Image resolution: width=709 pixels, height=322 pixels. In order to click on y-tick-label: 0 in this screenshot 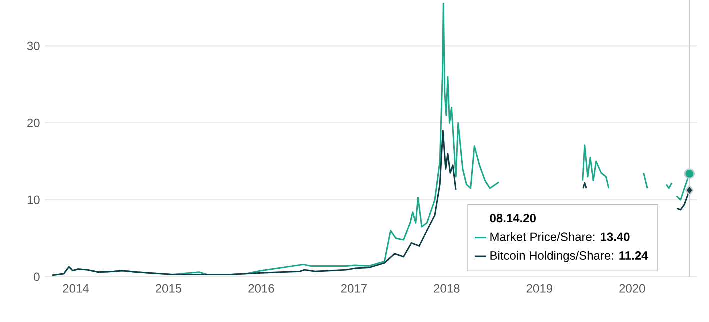, I will do `click(37, 277)`.